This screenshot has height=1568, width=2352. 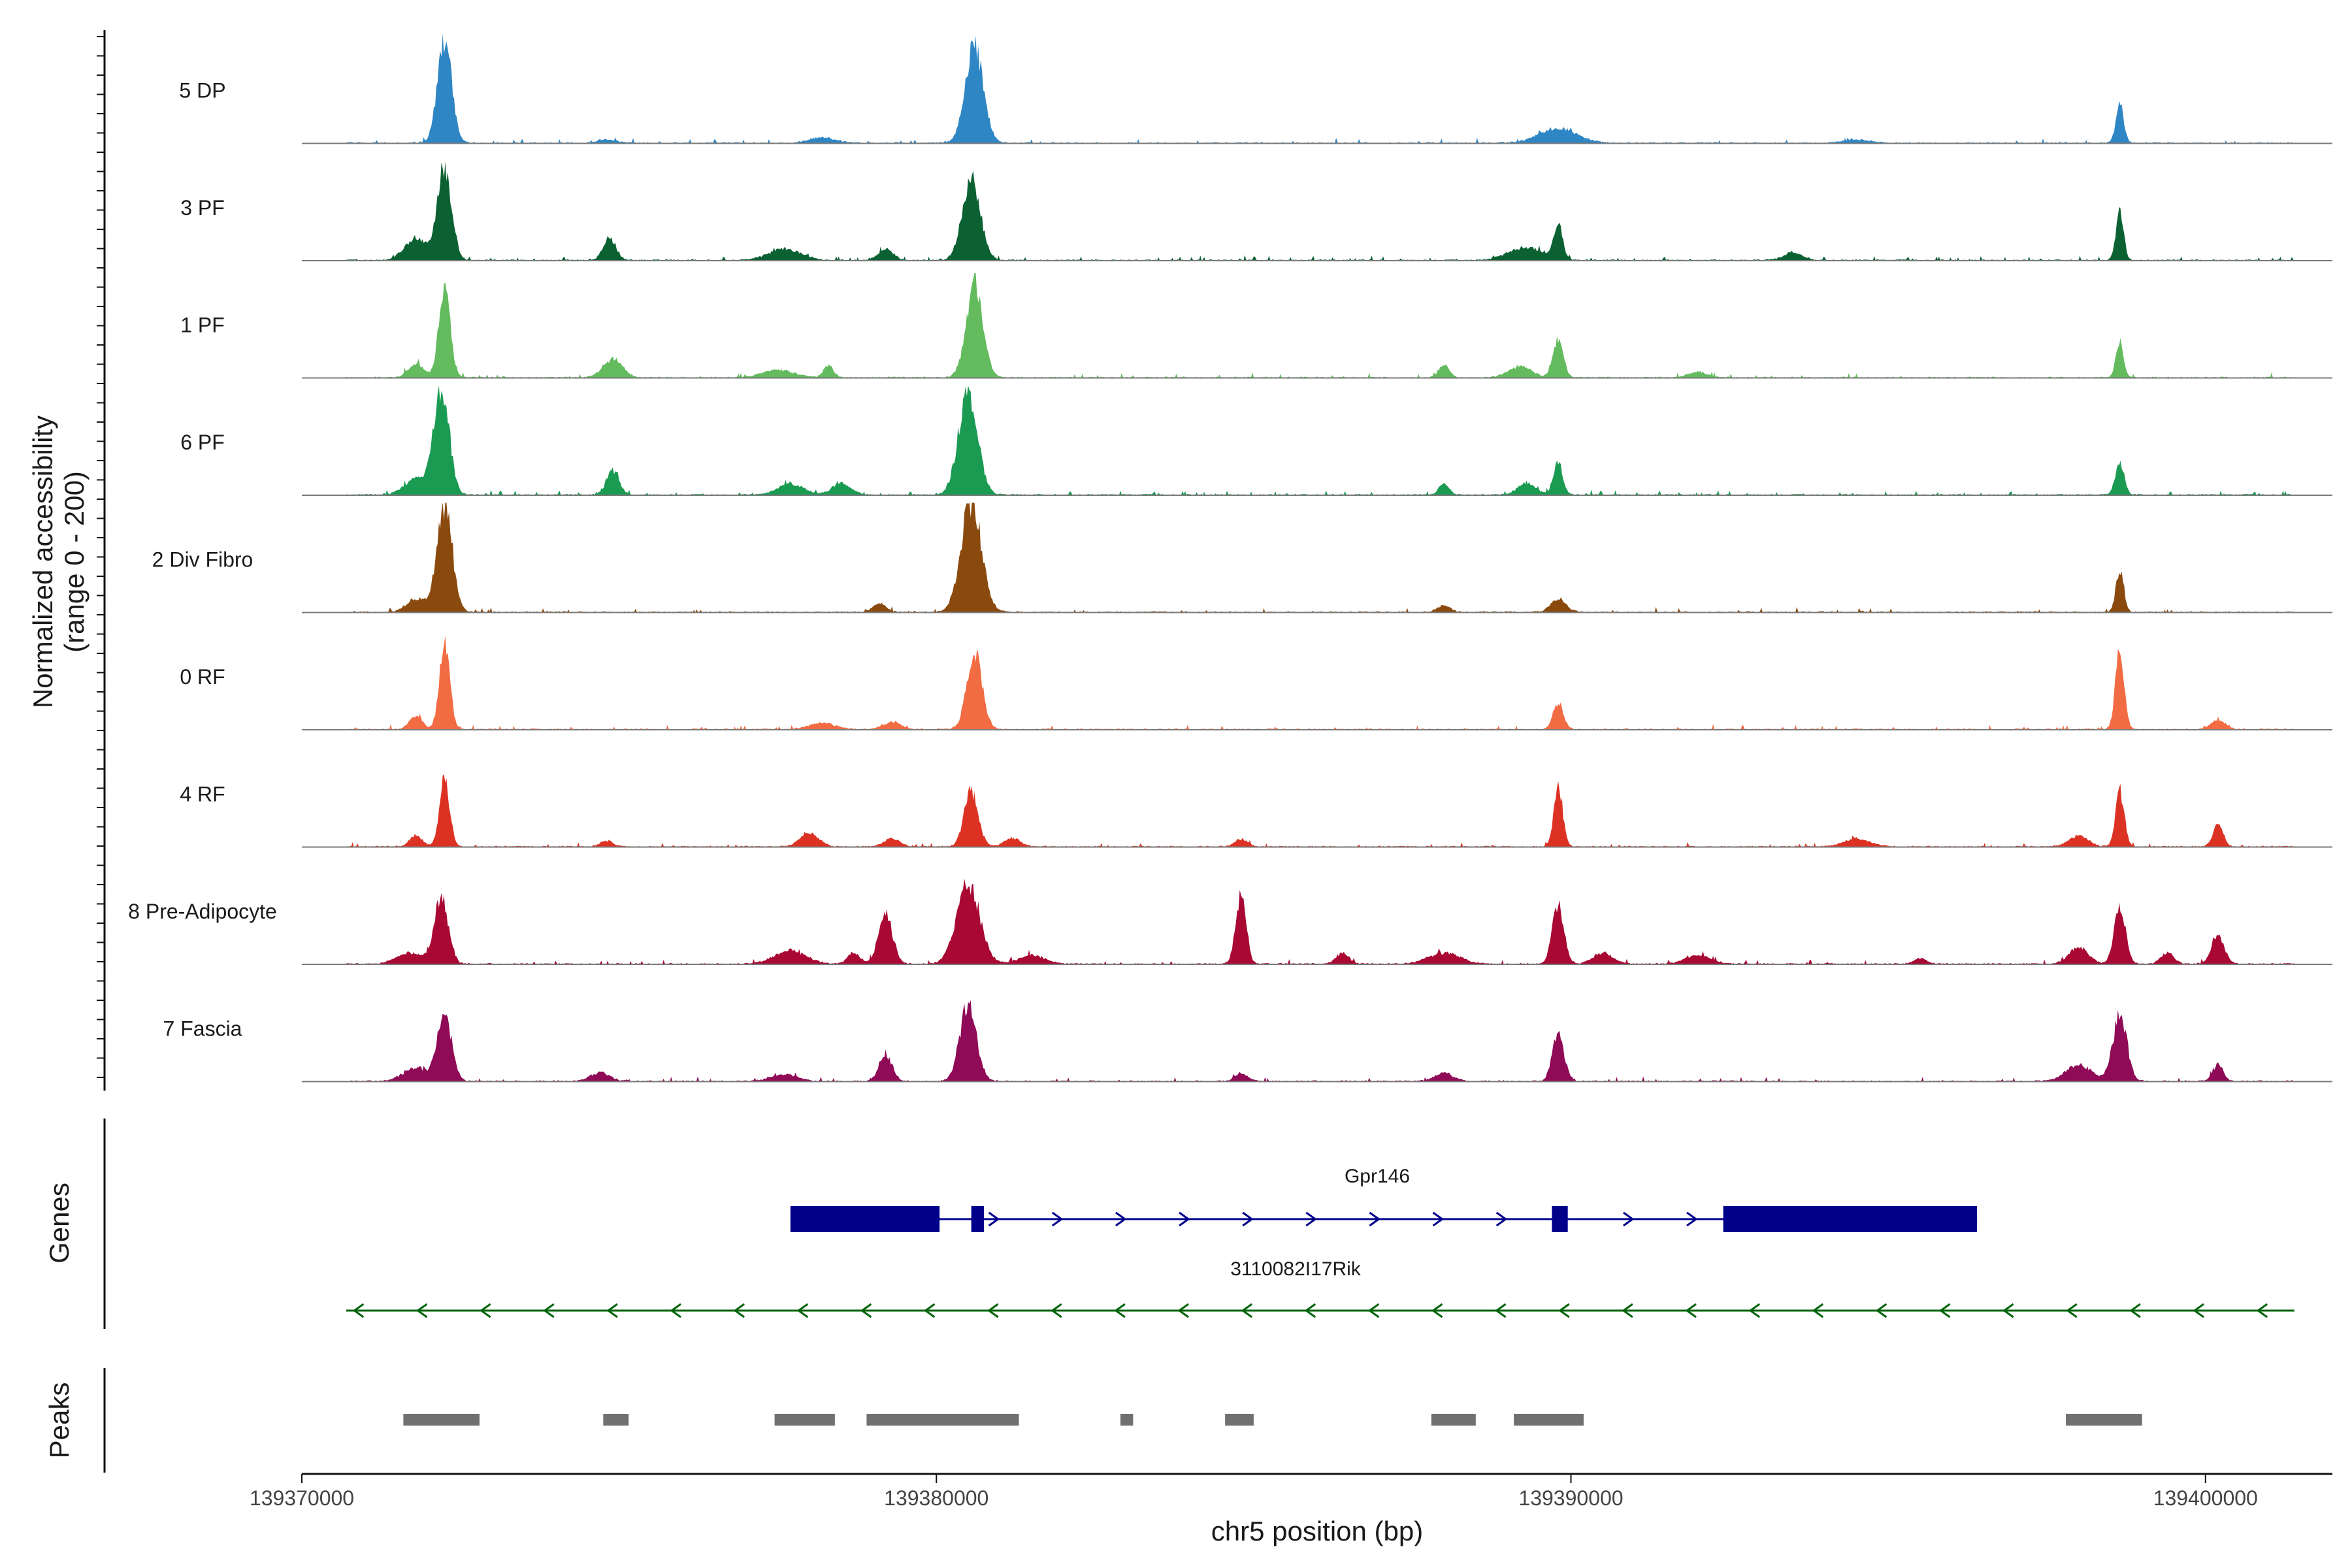 I want to click on track-7-fascia: 7 Fascia, so click(x=1247, y=1041).